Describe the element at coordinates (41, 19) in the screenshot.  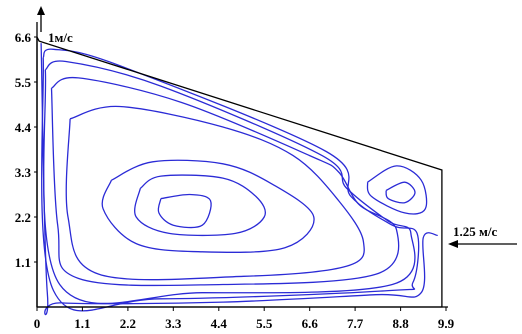
I see `inlet-arrow-icon` at that location.